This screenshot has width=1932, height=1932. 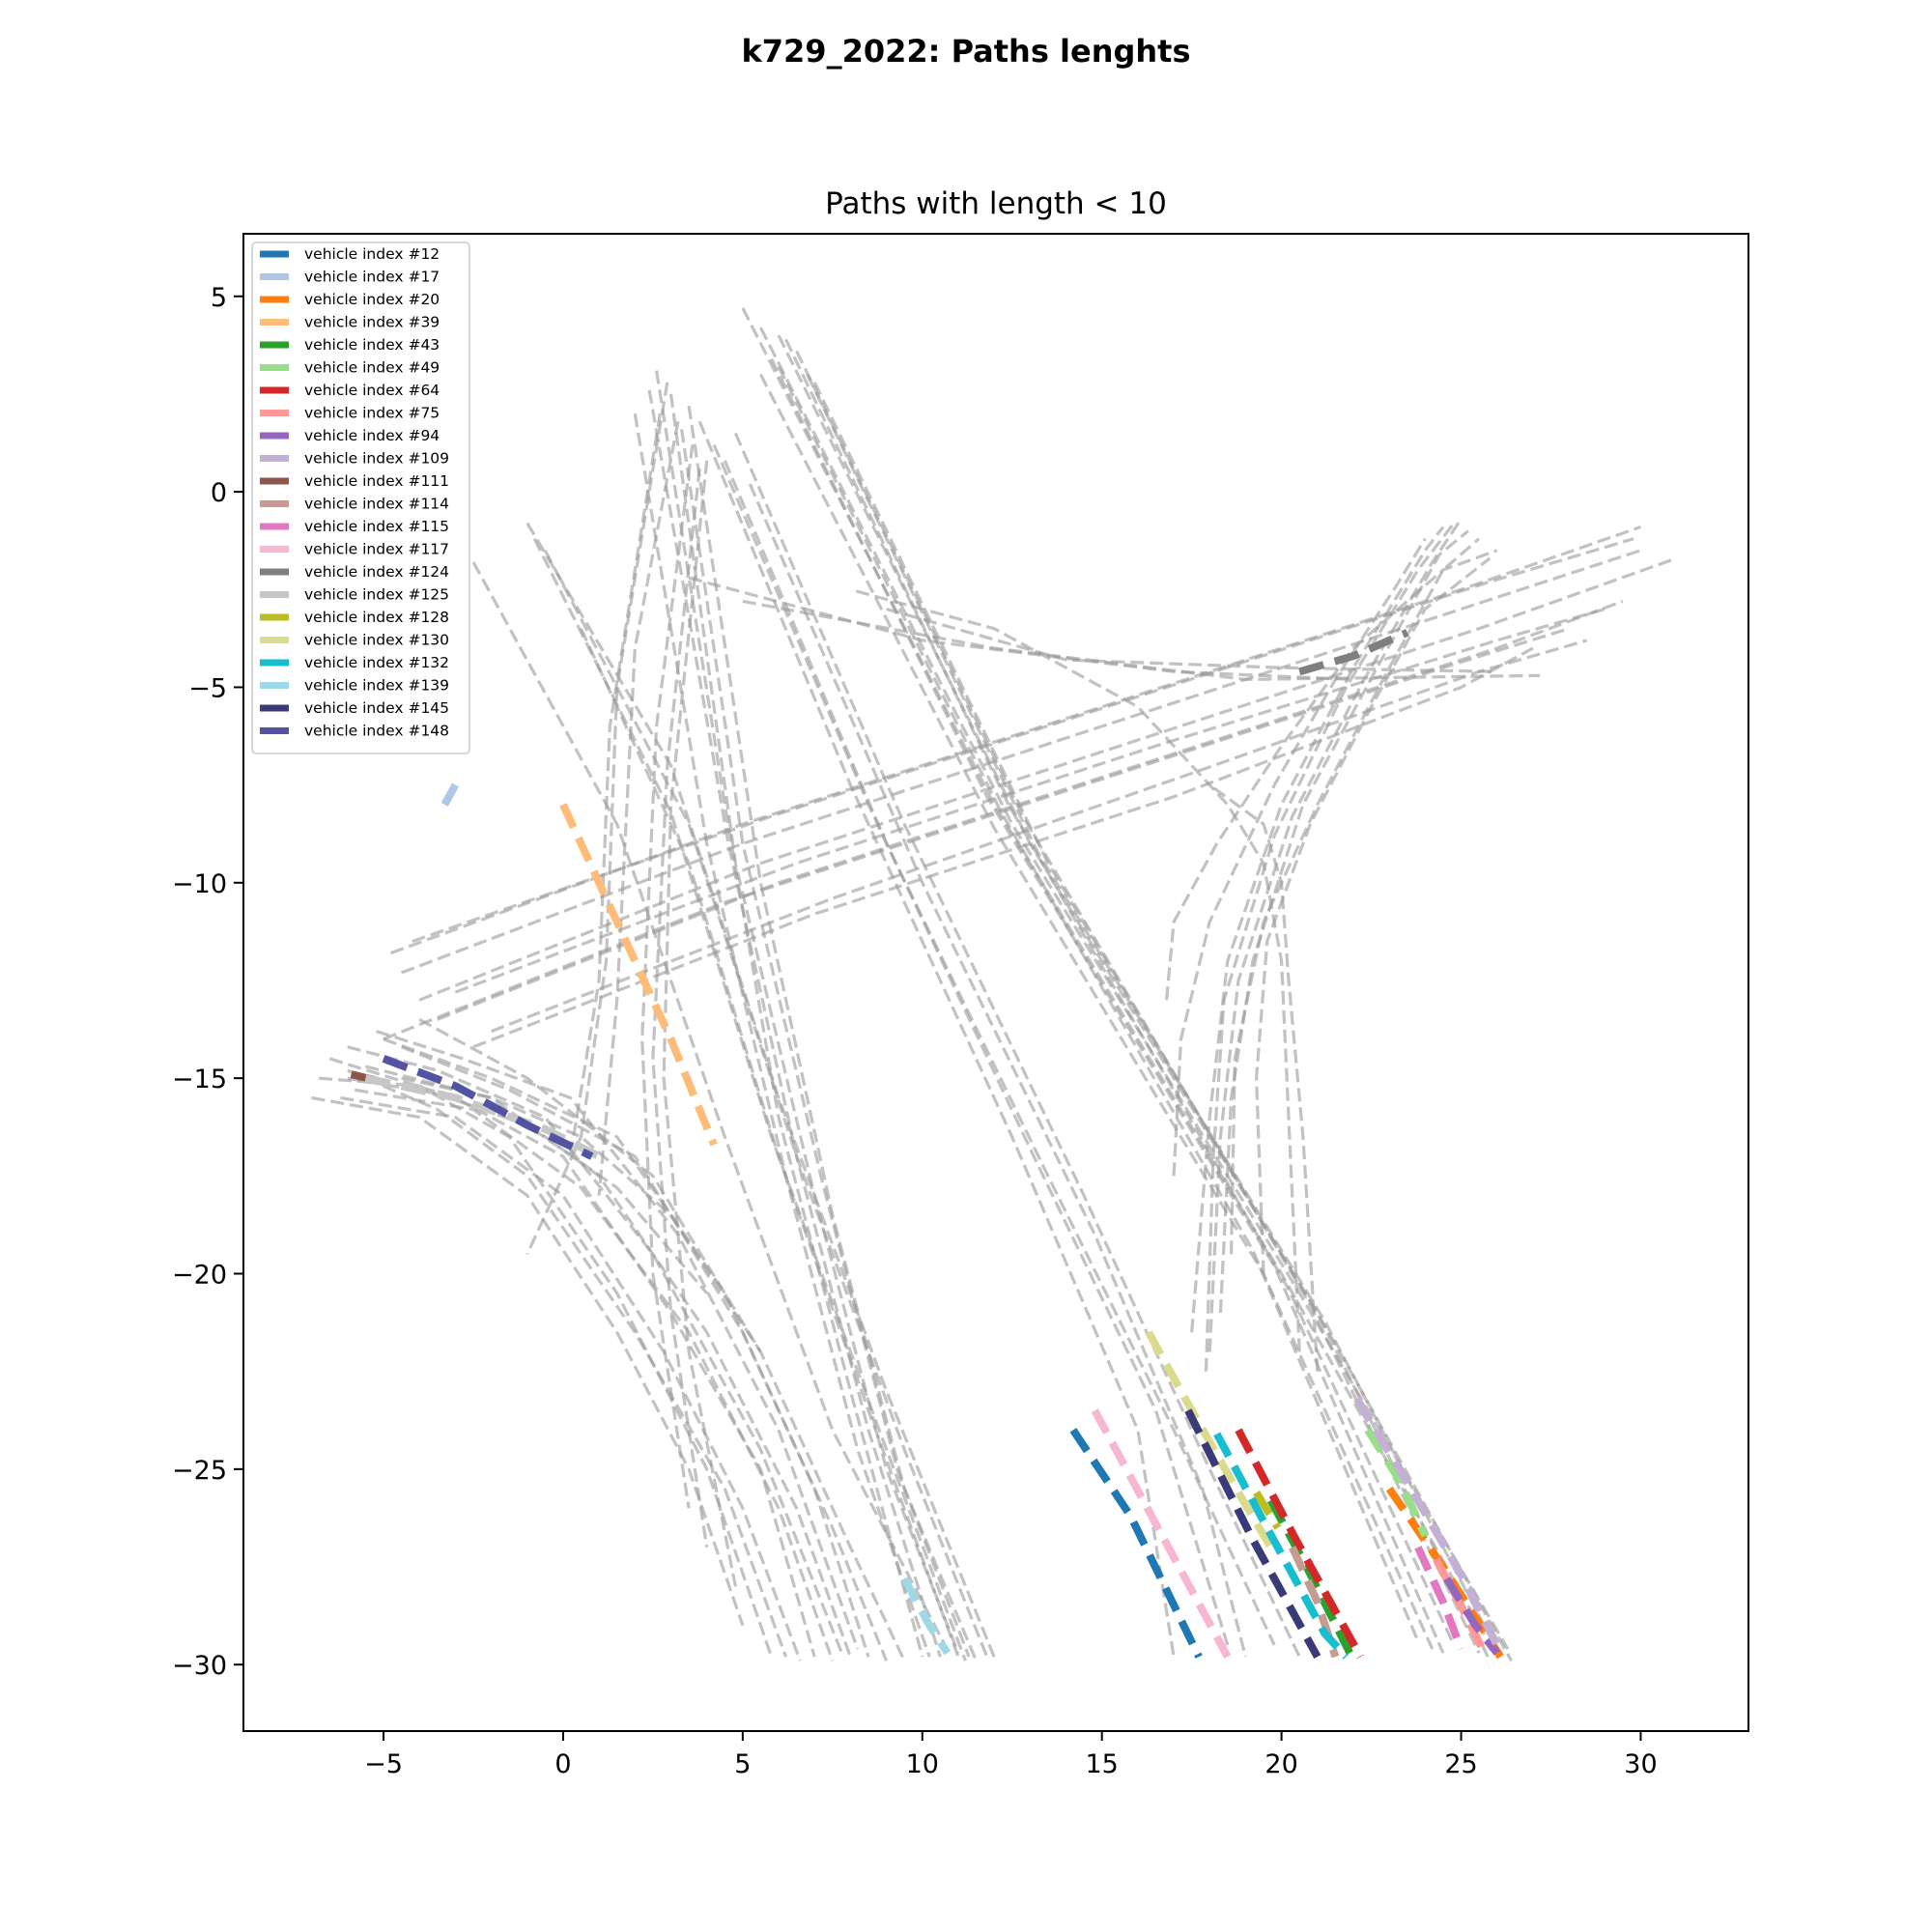 I want to click on legend-label-1: vehicle index #17, so click(x=372, y=277).